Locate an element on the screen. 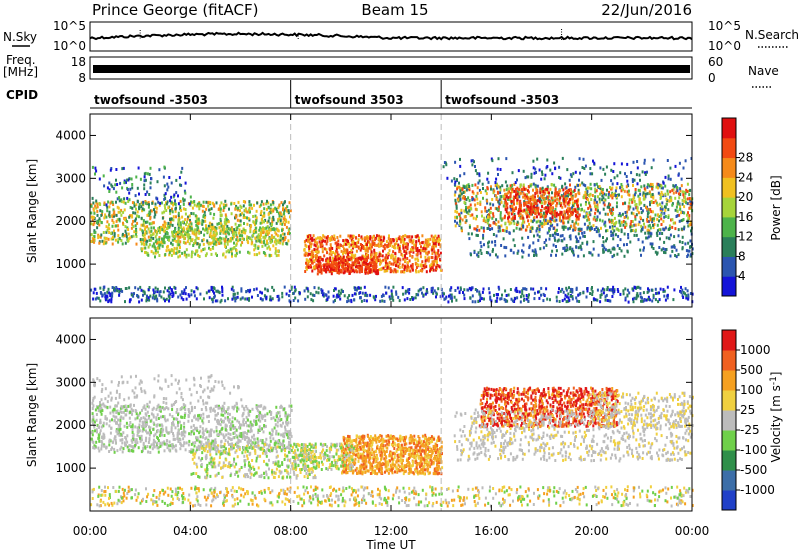 This screenshot has width=800, height=558. nave-label: Nave is located at coordinates (763, 71).